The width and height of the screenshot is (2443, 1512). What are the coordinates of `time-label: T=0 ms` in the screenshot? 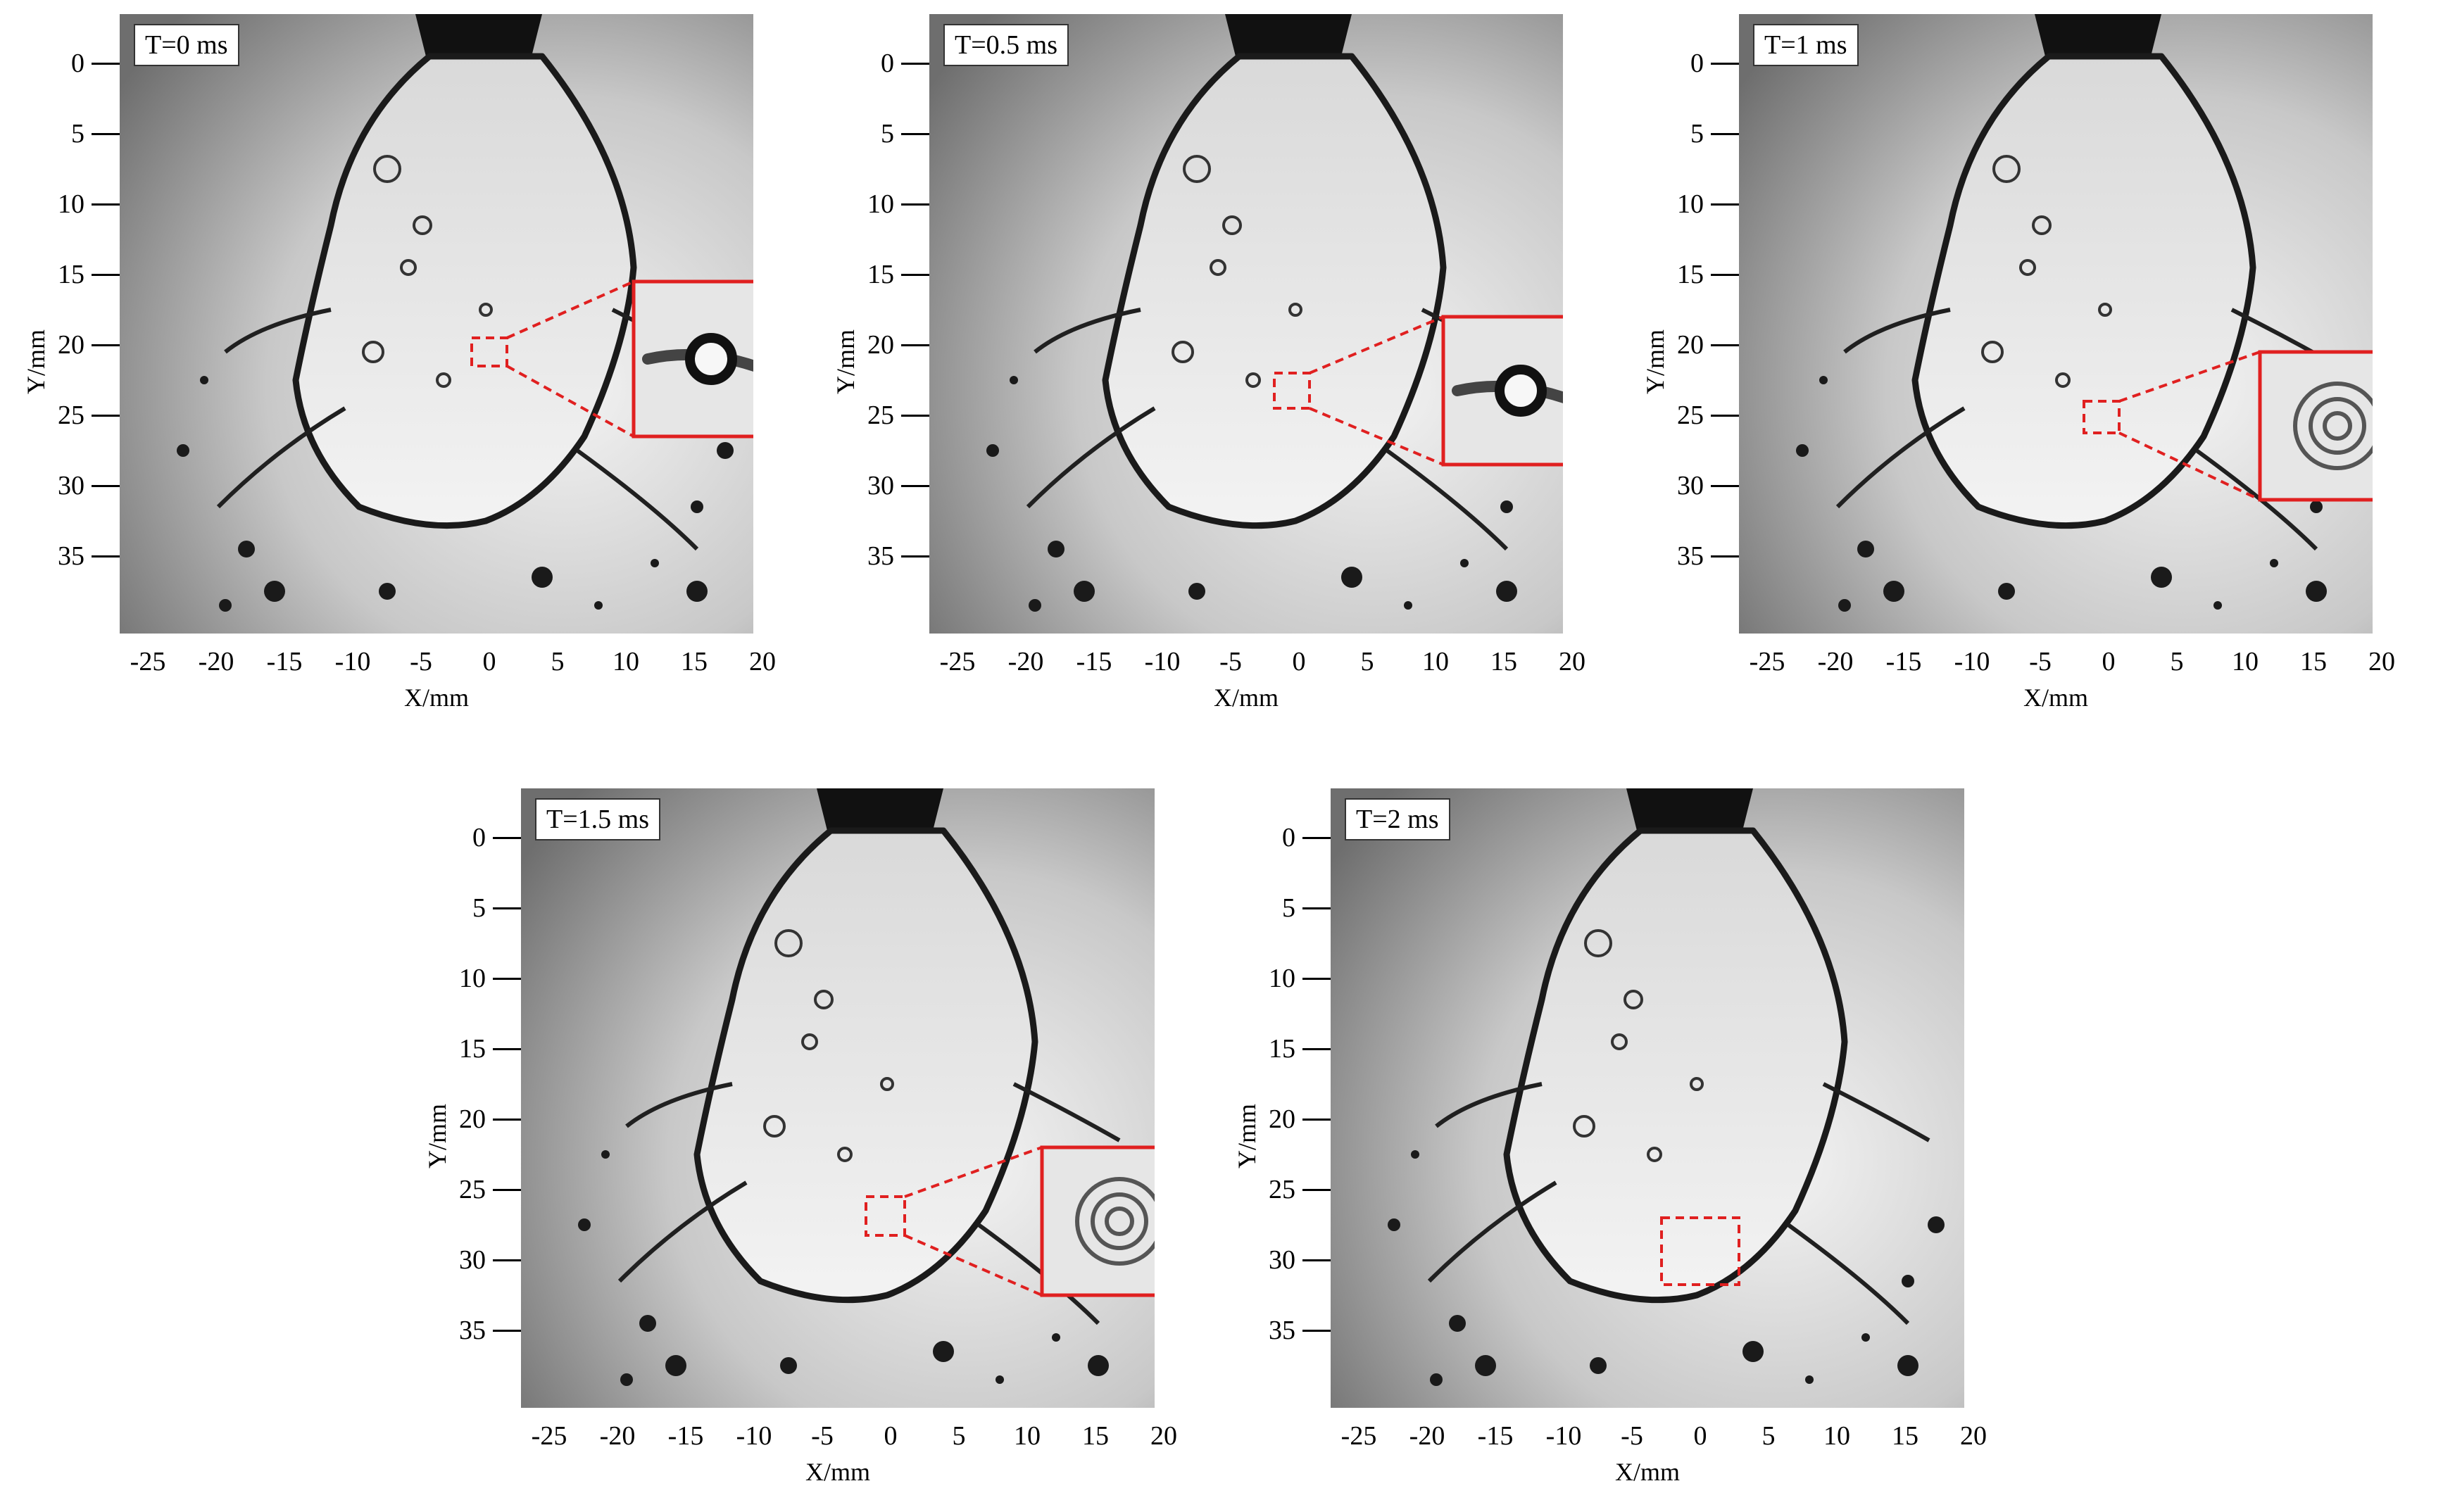 It's located at (186, 45).